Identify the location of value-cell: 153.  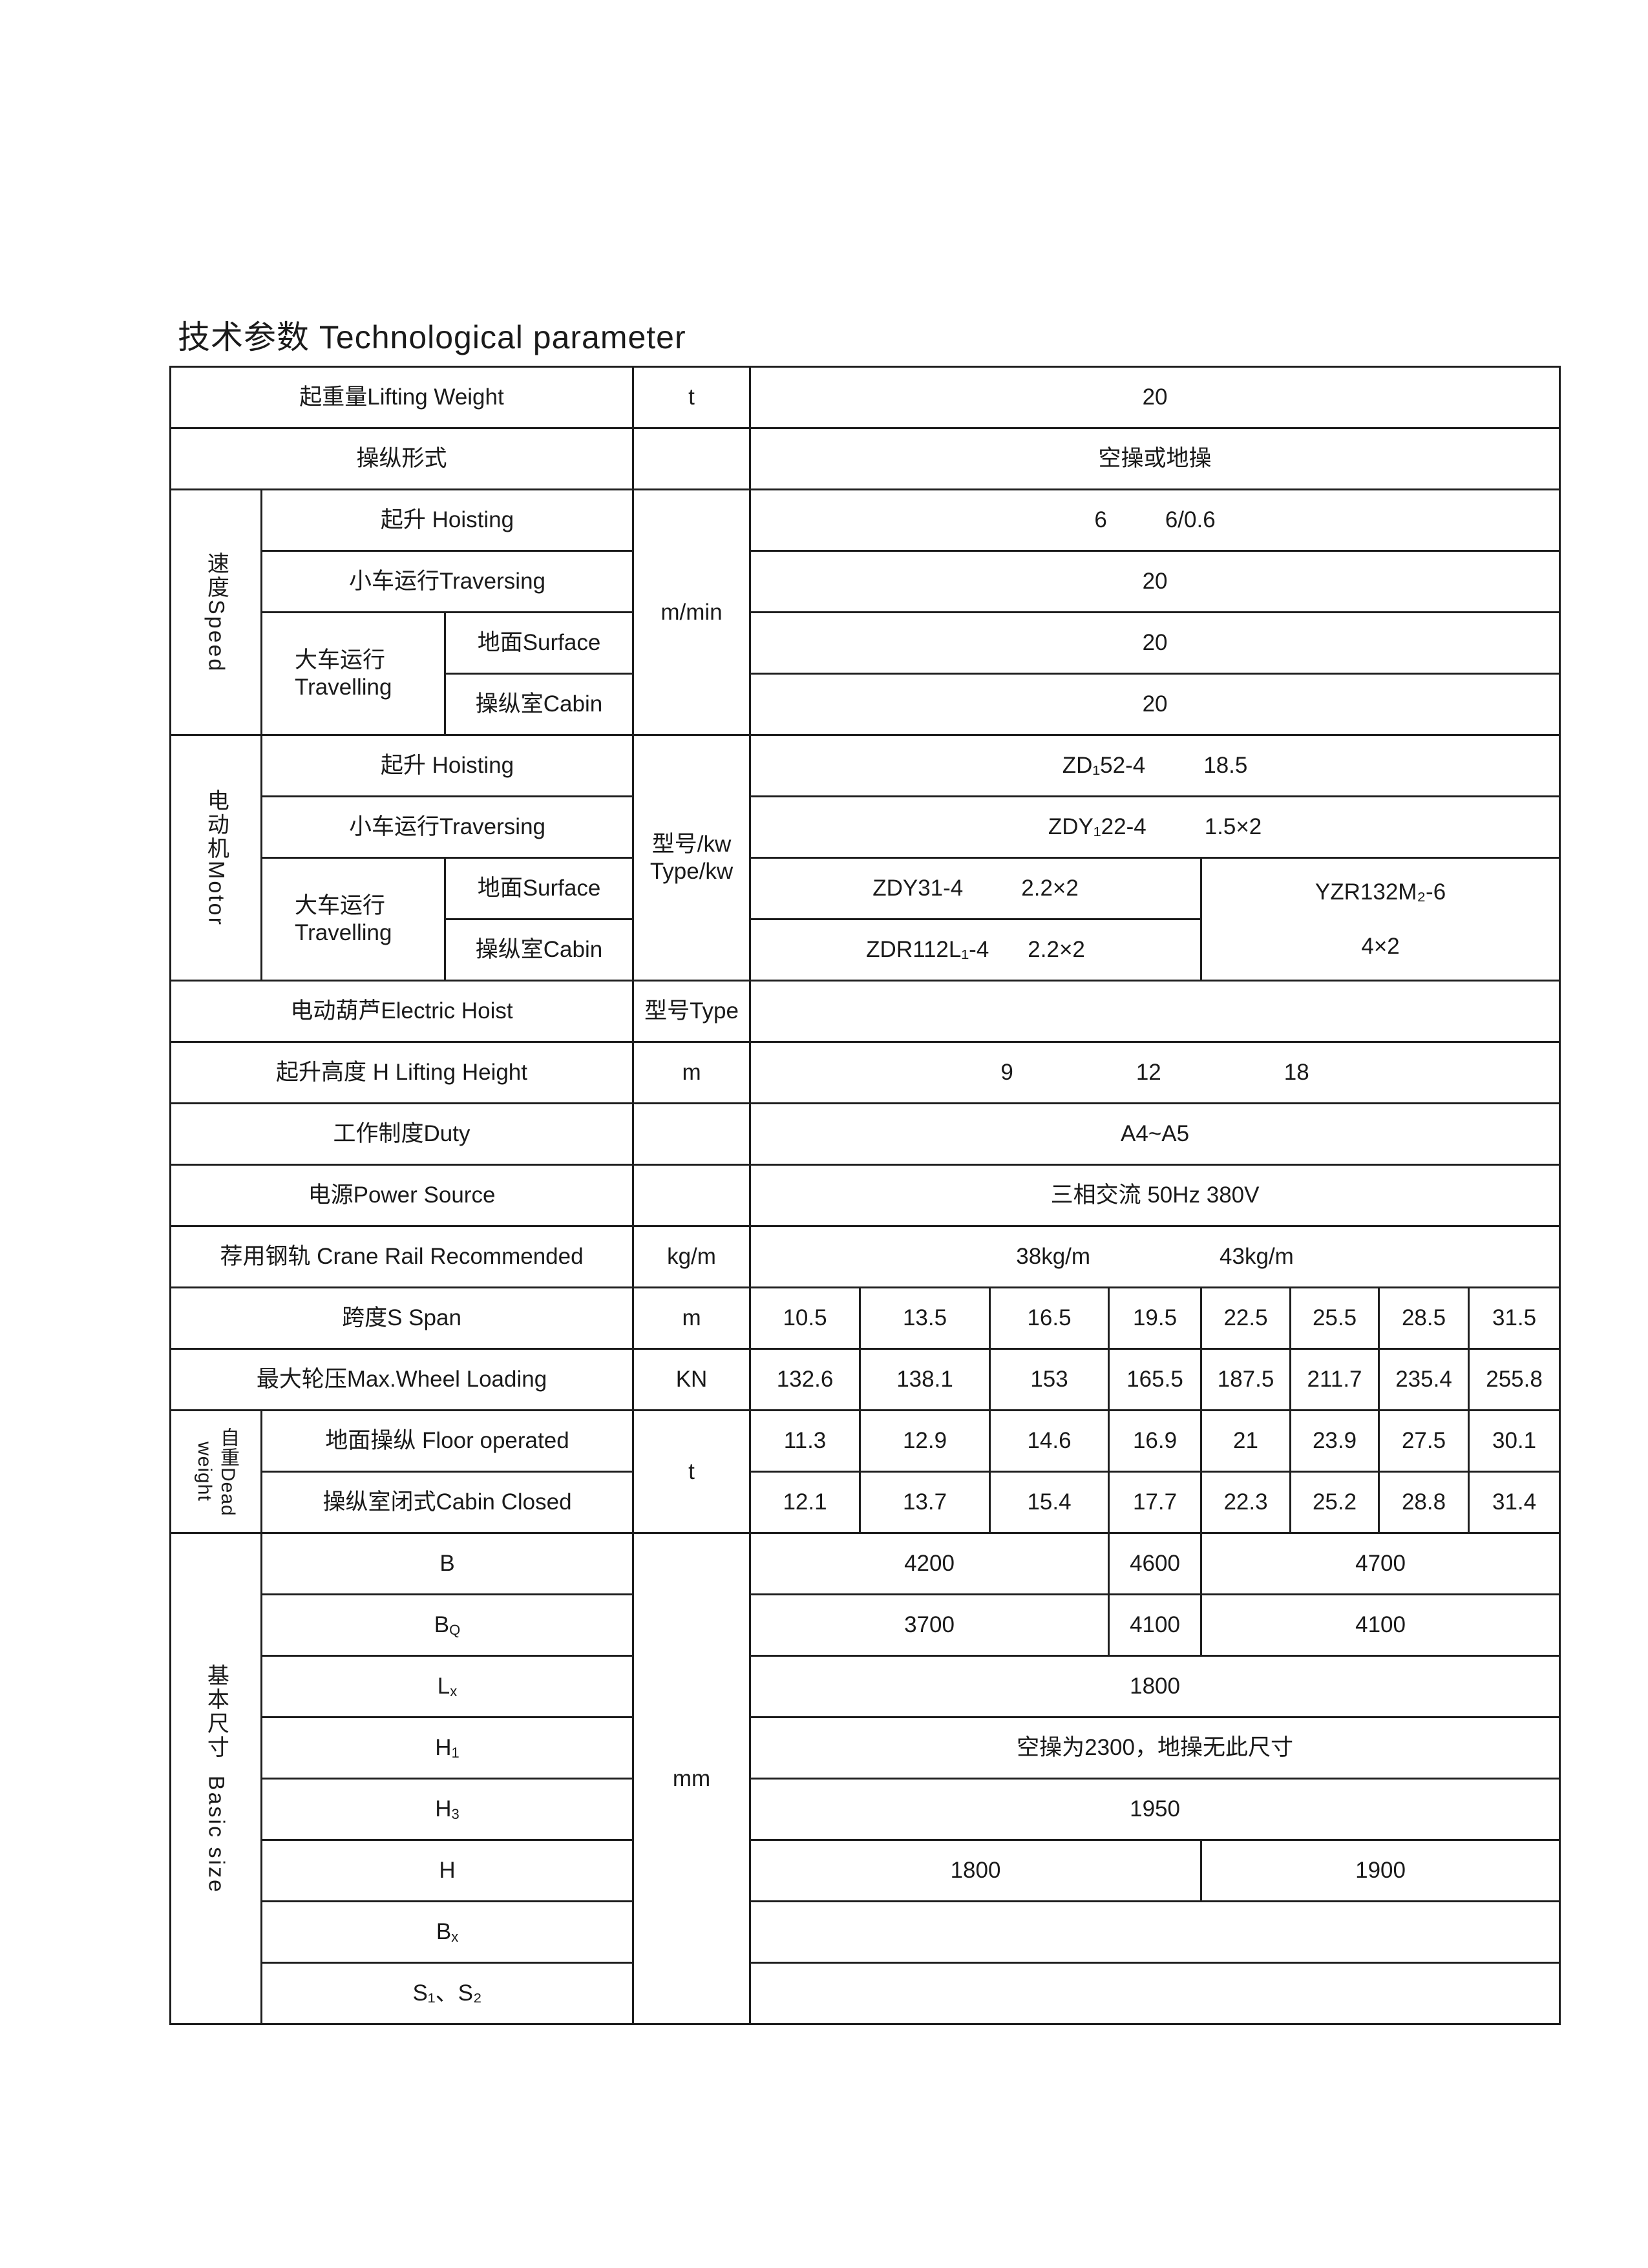
(1049, 1379).